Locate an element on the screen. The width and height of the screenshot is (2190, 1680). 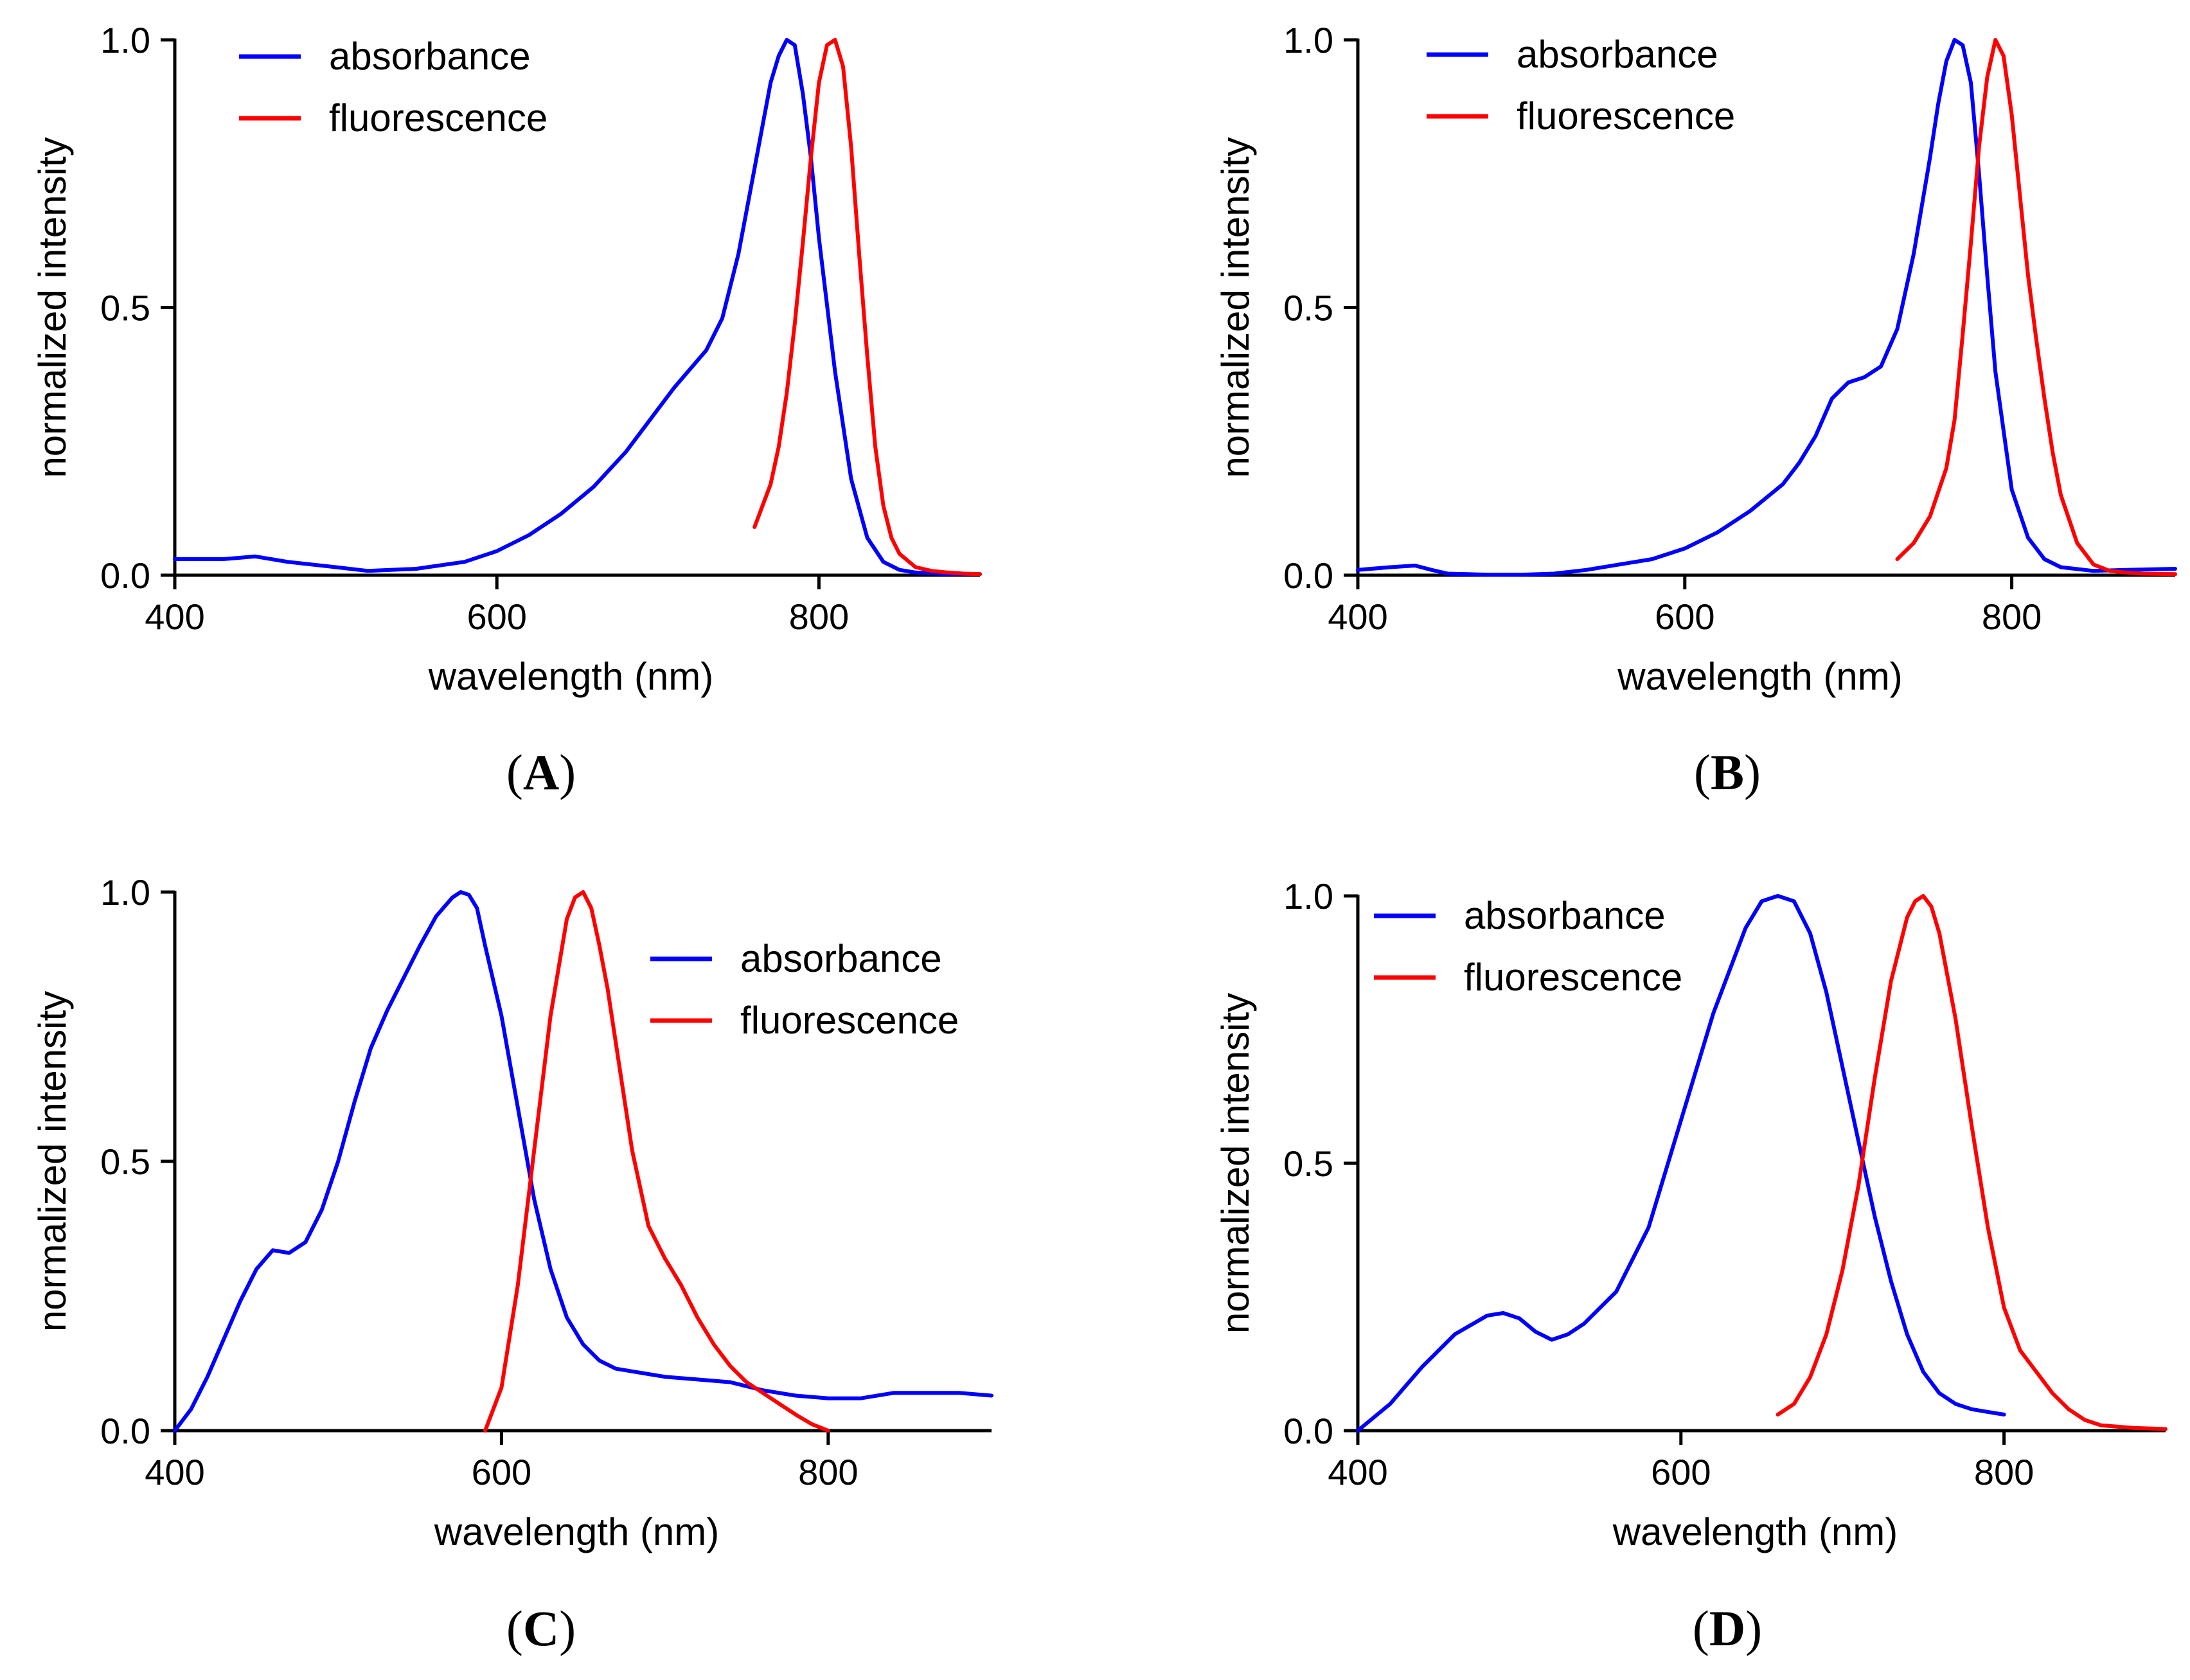
panel-d-legend-label-absorbance: absorbance is located at coordinates (1565, 915).